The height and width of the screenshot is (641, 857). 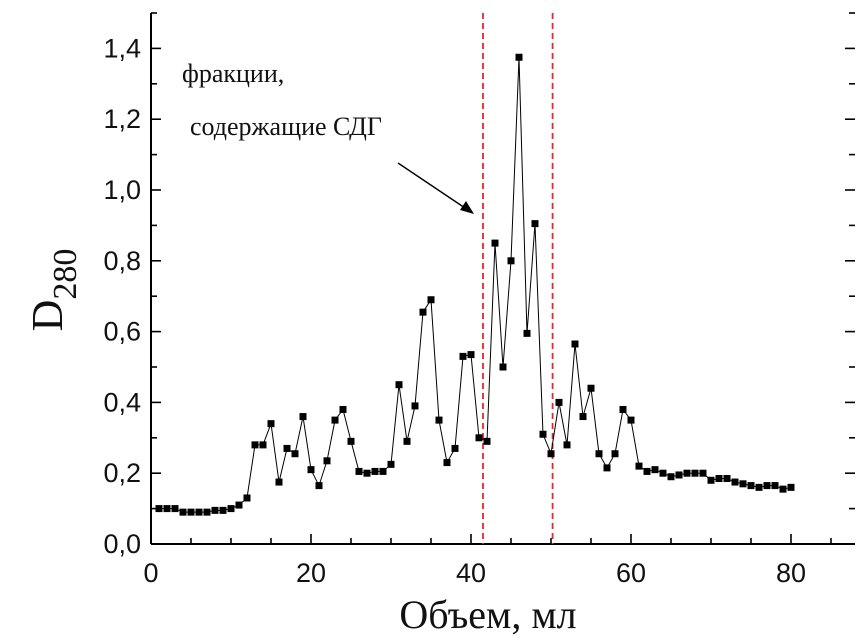 I want to click on y-tick-label: 0,0, so click(x=122, y=544).